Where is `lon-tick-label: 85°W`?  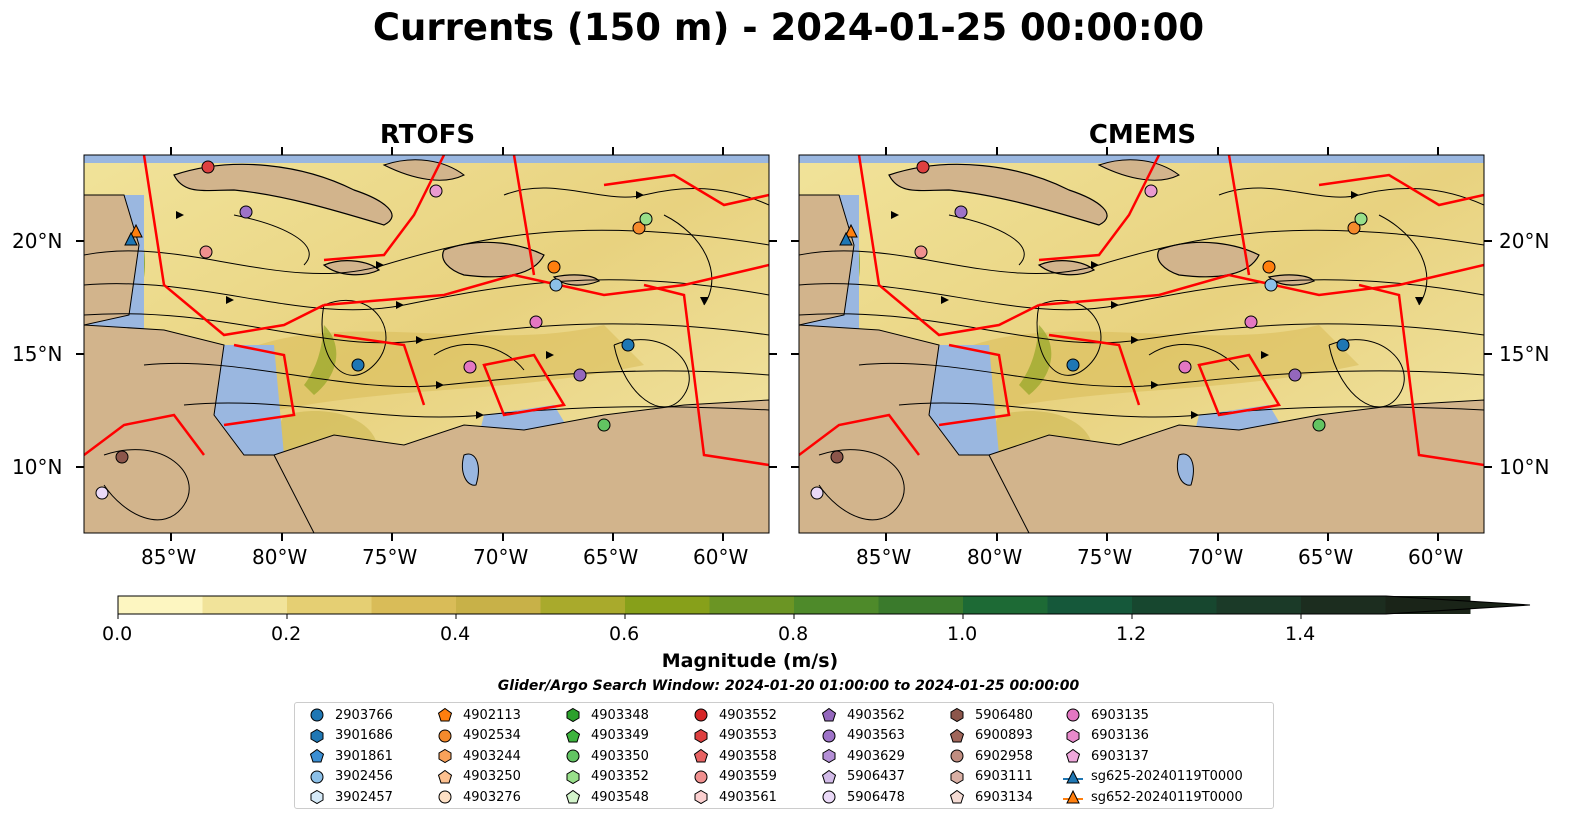 lon-tick-label: 85°W is located at coordinates (884, 557).